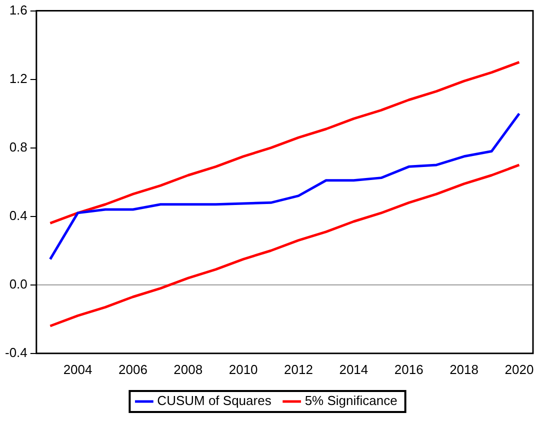  What do you see at coordinates (353, 369) in the screenshot?
I see `x-tick-label: 2014` at bounding box center [353, 369].